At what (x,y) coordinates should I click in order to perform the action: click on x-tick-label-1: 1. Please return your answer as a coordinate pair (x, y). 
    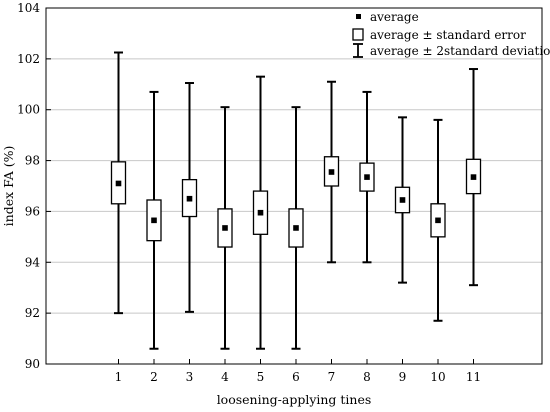
    Looking at the image, I should click on (119, 377).